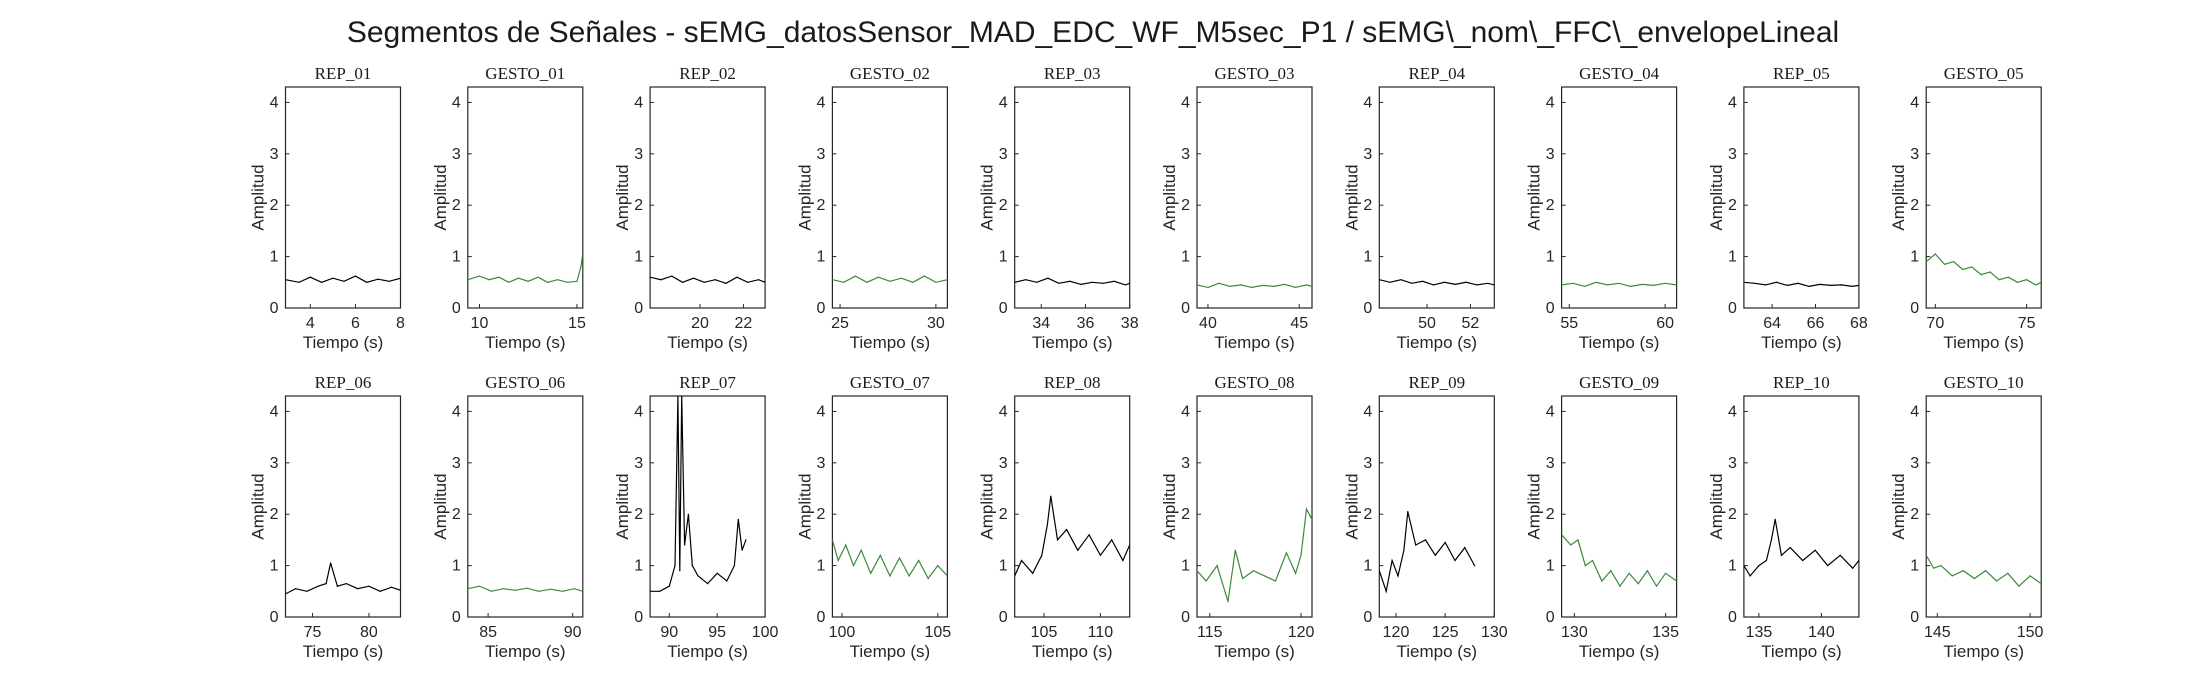  I want to click on subplot-title: GESTO_04, so click(1619, 73).